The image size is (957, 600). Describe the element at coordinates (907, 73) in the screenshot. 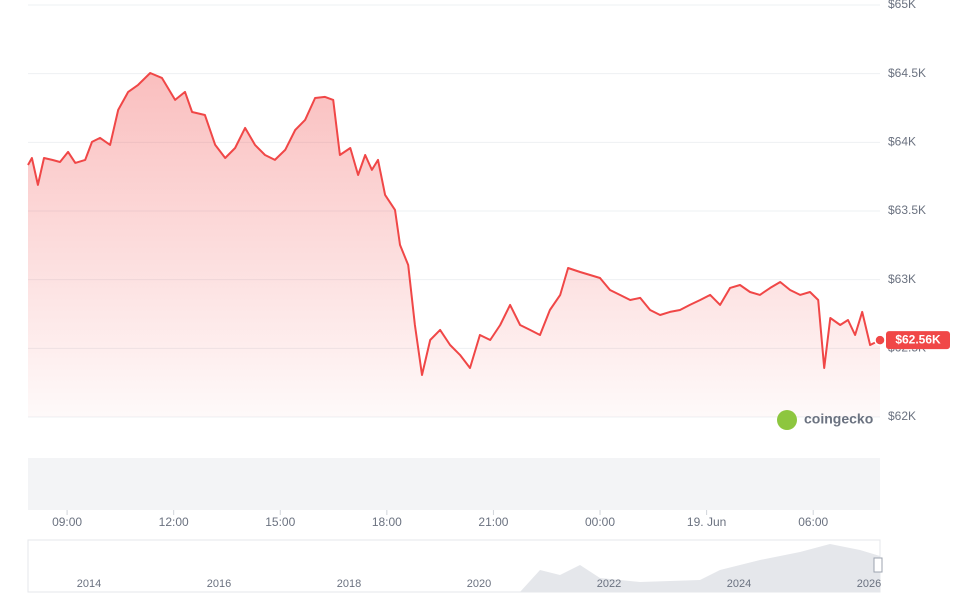

I see `y-tick-label: $64.5K` at that location.